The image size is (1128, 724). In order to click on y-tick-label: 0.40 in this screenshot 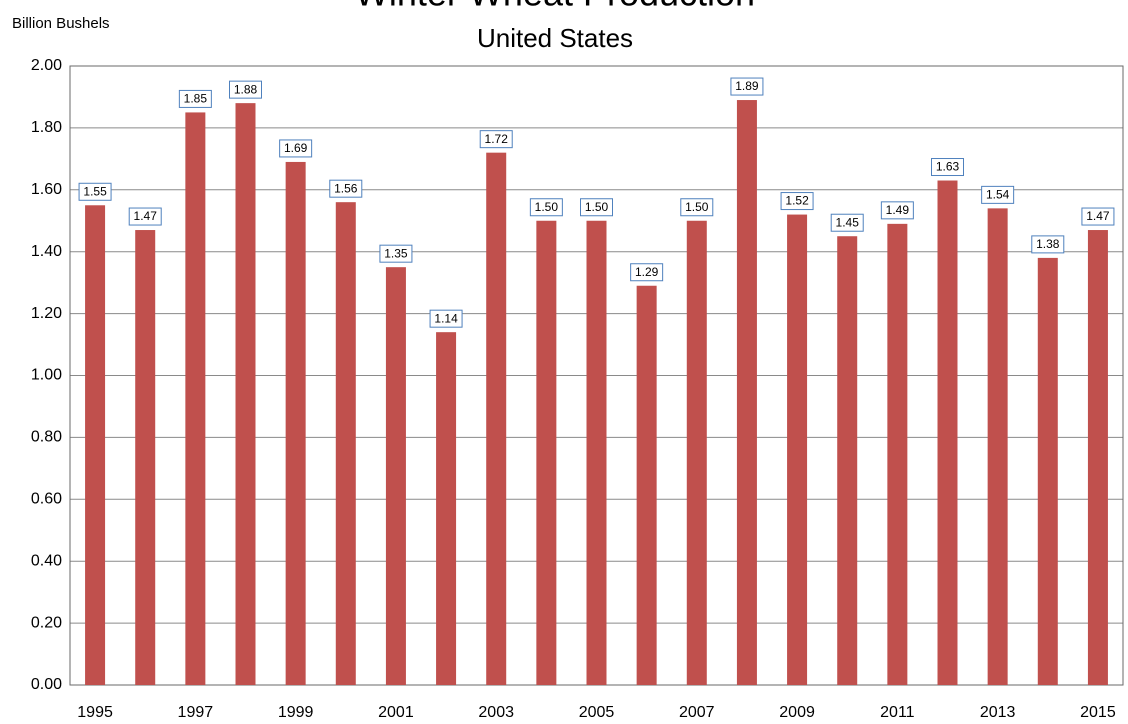, I will do `click(46, 560)`.